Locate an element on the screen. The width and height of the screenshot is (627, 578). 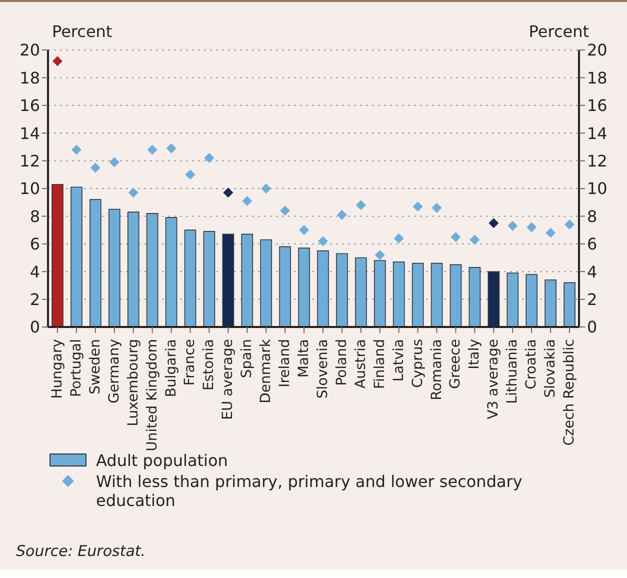
x-tick-label: Estonia is located at coordinates (209, 365).